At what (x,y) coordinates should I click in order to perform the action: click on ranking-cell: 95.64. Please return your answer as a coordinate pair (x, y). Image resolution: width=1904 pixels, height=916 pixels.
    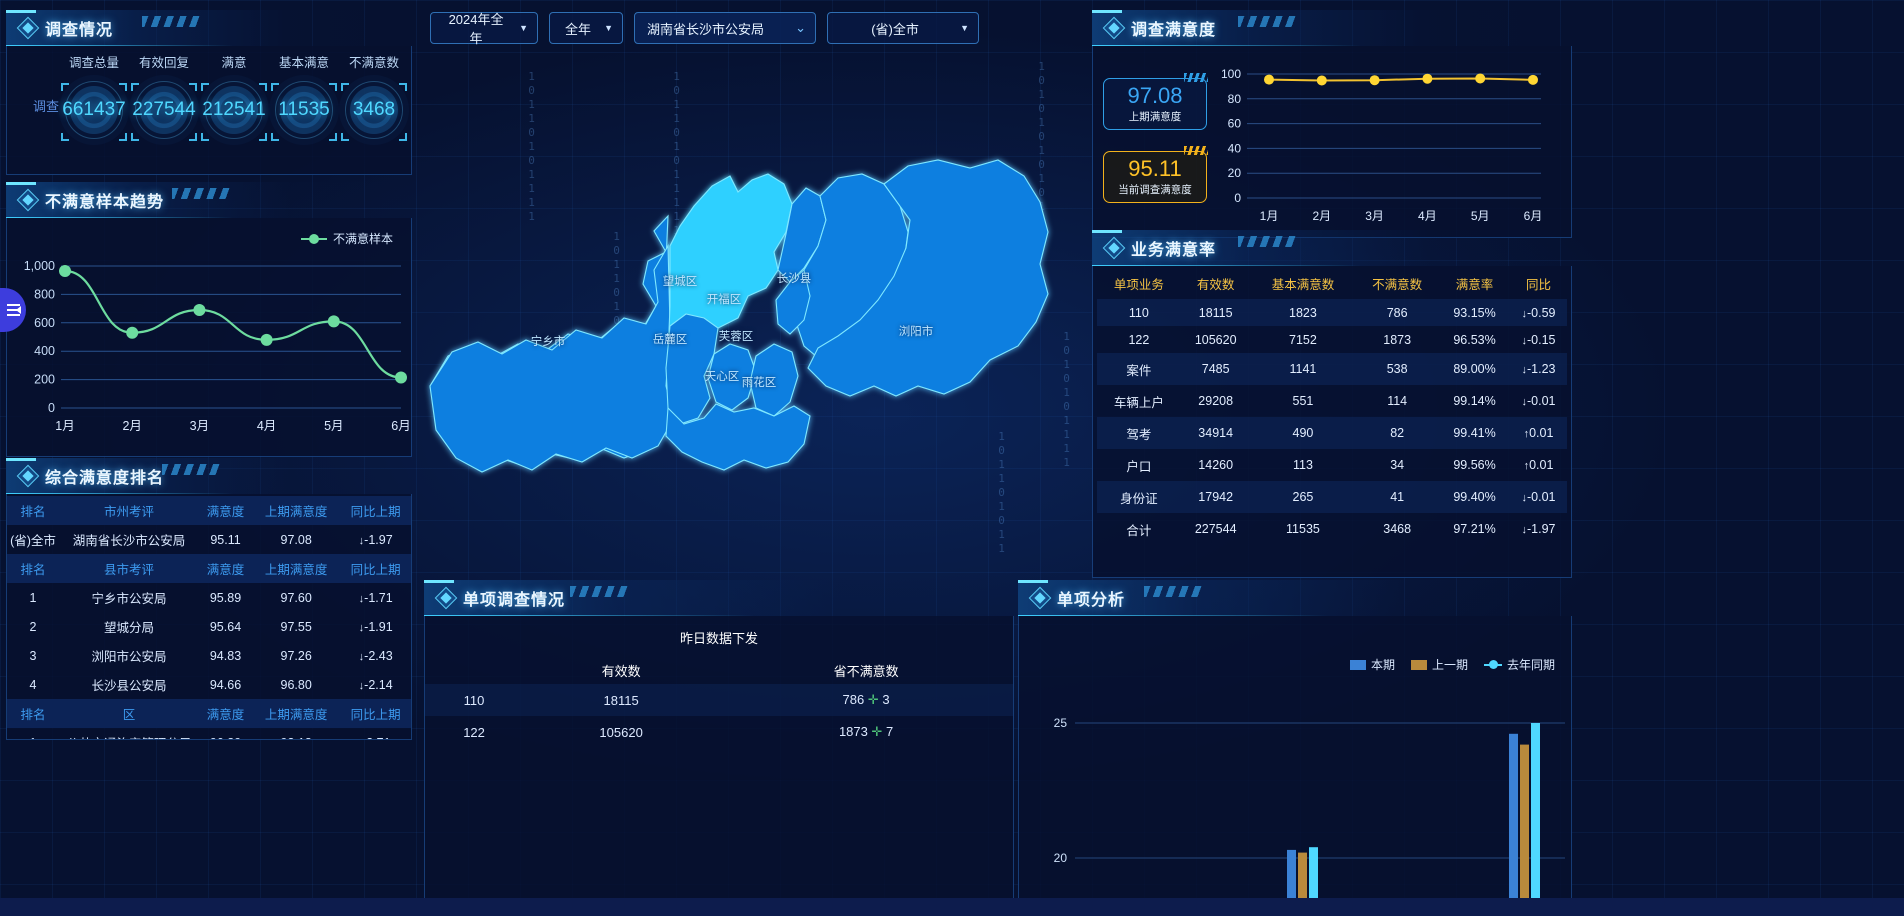
    Looking at the image, I should click on (225, 626).